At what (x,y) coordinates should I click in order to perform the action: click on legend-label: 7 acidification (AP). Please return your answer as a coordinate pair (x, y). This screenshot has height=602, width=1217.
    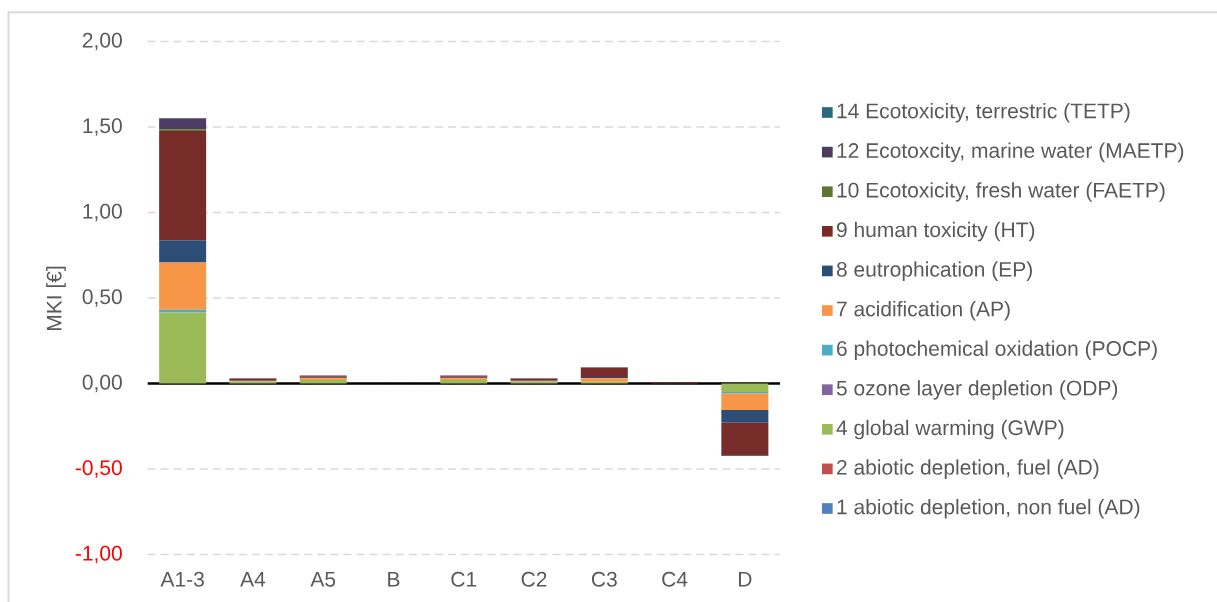
    Looking at the image, I should click on (923, 310).